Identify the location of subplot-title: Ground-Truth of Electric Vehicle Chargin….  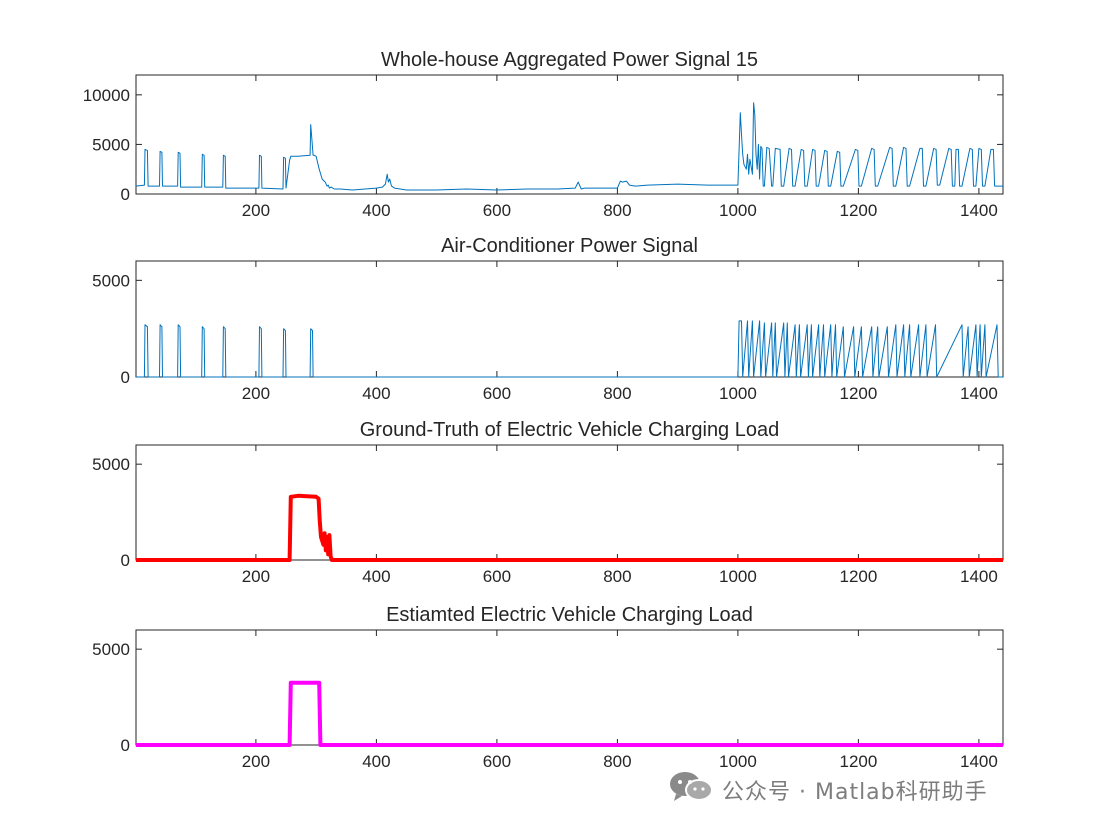
(569, 430).